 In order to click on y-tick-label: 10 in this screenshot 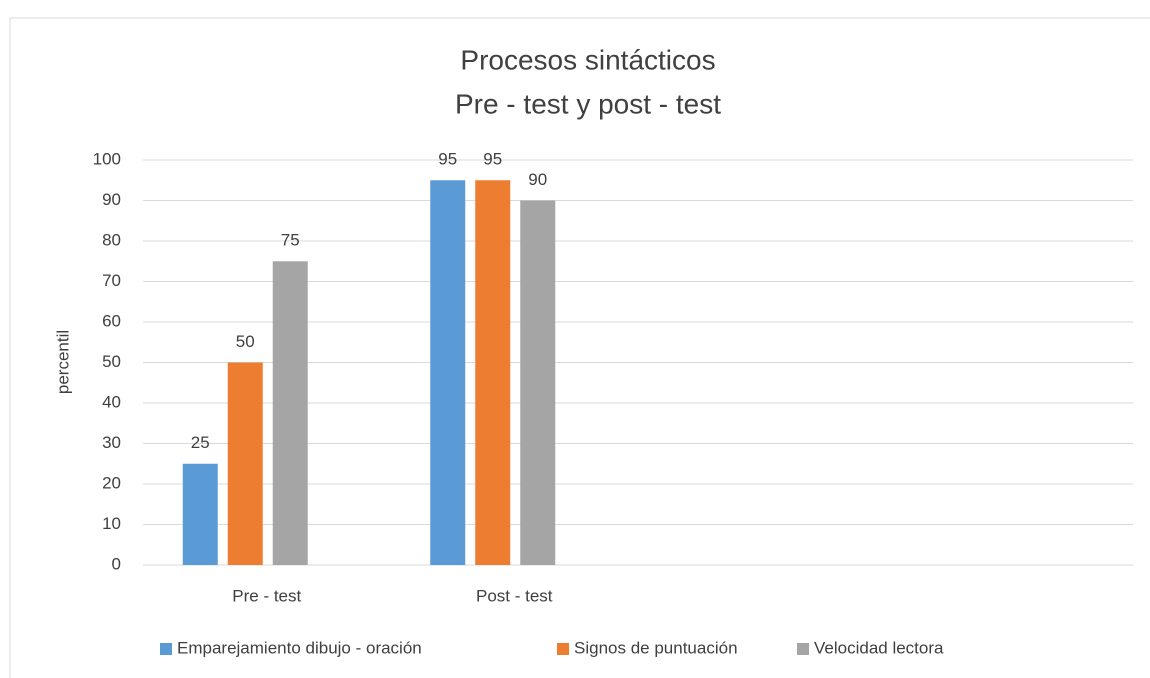, I will do `click(111, 523)`.